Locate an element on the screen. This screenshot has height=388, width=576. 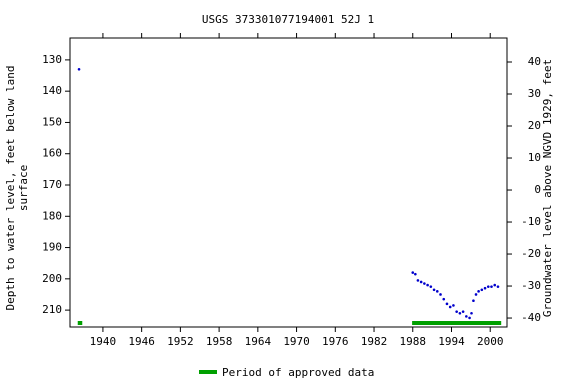
y2-tick-label: 40 is located at coordinates (534, 61).